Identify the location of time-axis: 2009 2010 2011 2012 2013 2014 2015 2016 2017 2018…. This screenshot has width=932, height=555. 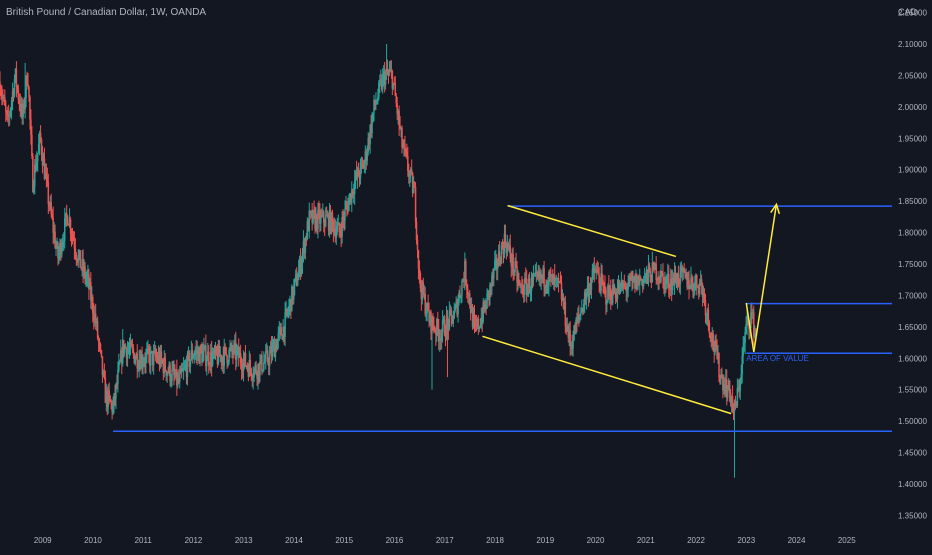
(445, 540).